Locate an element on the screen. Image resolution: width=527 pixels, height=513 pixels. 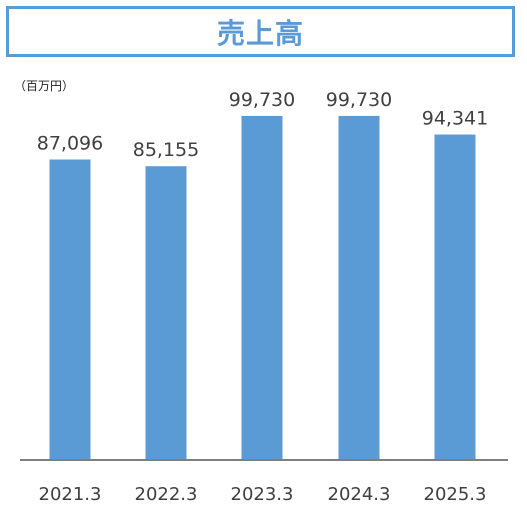
category-label-2024.3: 2024.3 is located at coordinates (359, 494).